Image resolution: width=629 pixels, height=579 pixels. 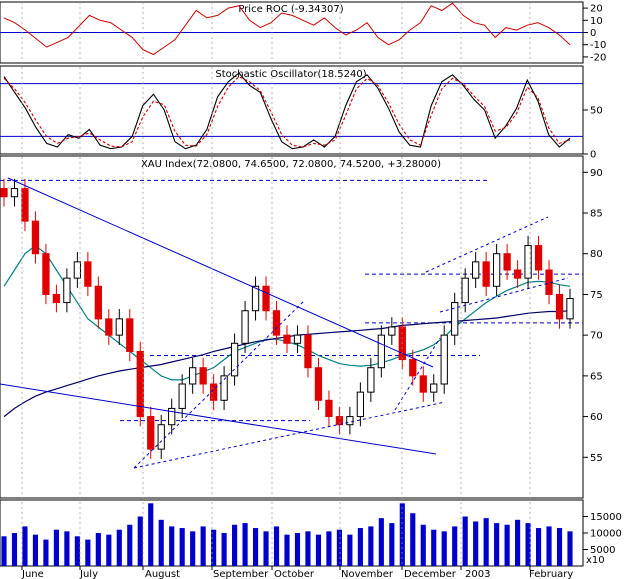 What do you see at coordinates (596, 458) in the screenshot?
I see `y-tick-label: 55` at bounding box center [596, 458].